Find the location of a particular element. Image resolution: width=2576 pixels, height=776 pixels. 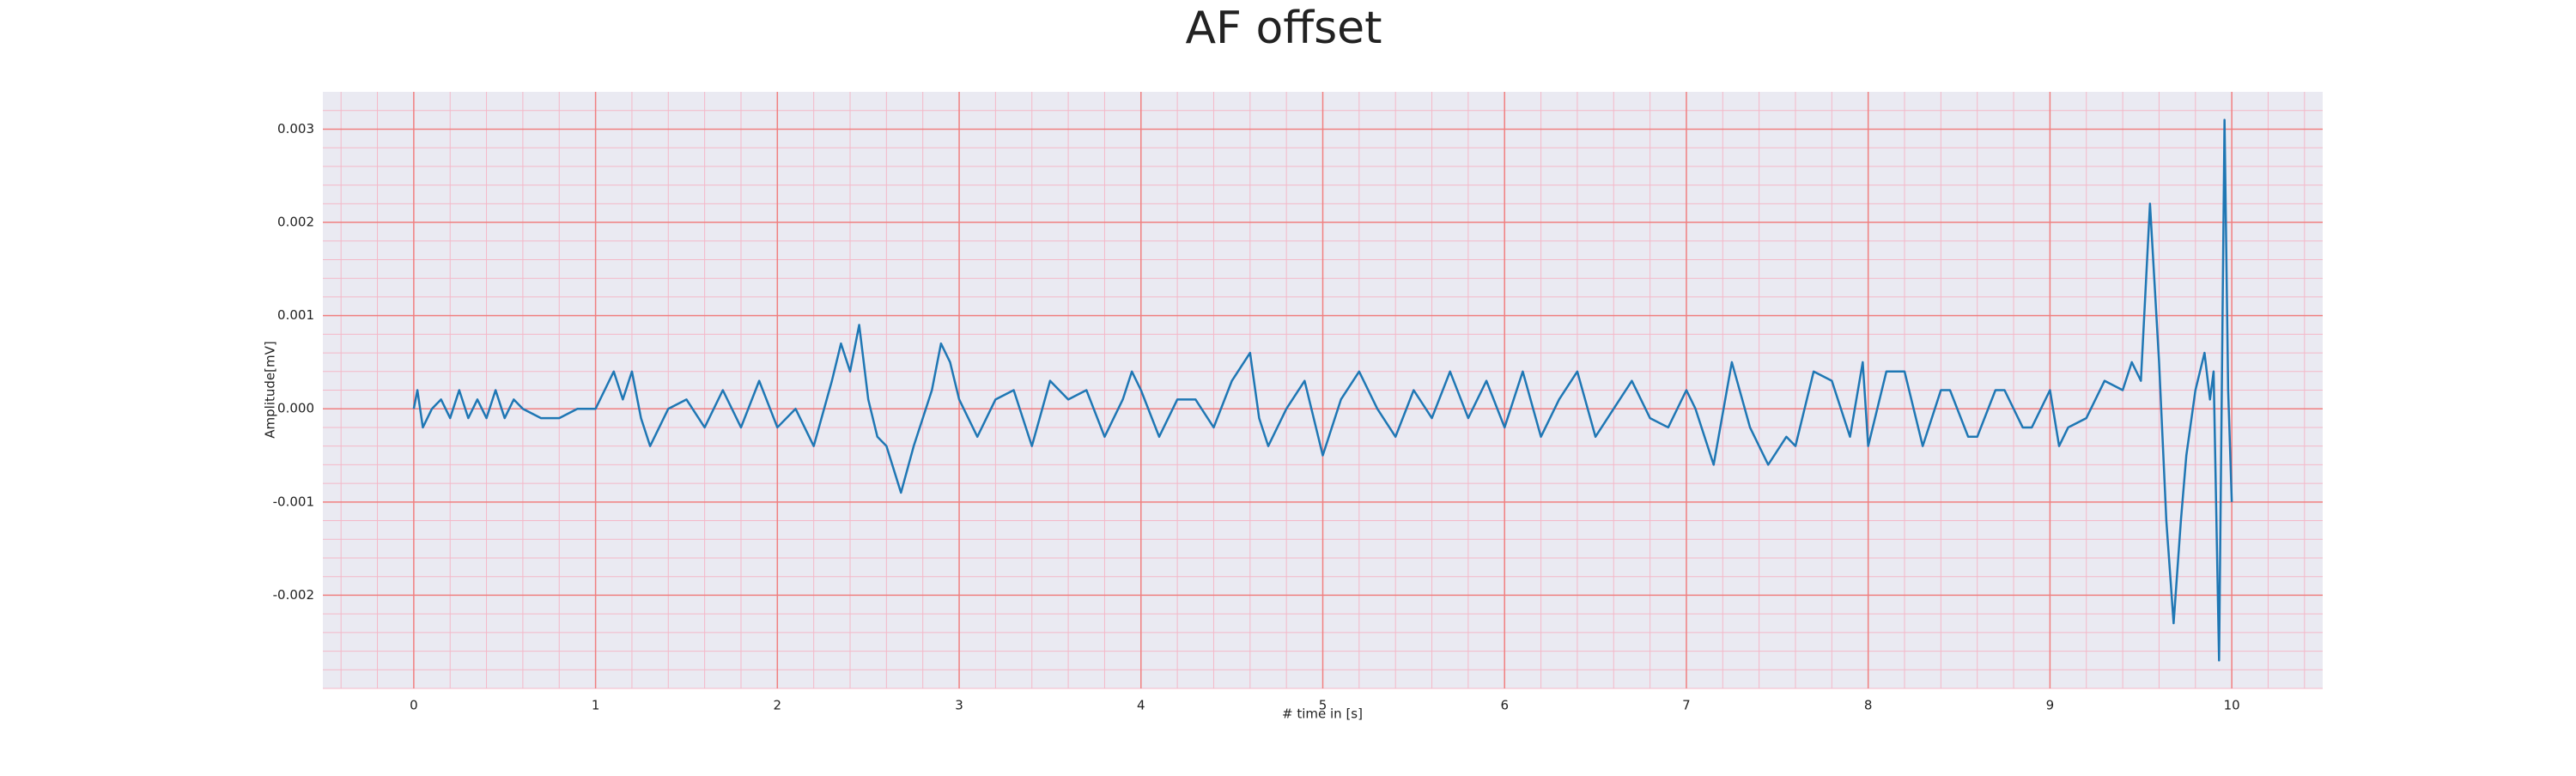

x-tick-label: 9 is located at coordinates (2050, 705).